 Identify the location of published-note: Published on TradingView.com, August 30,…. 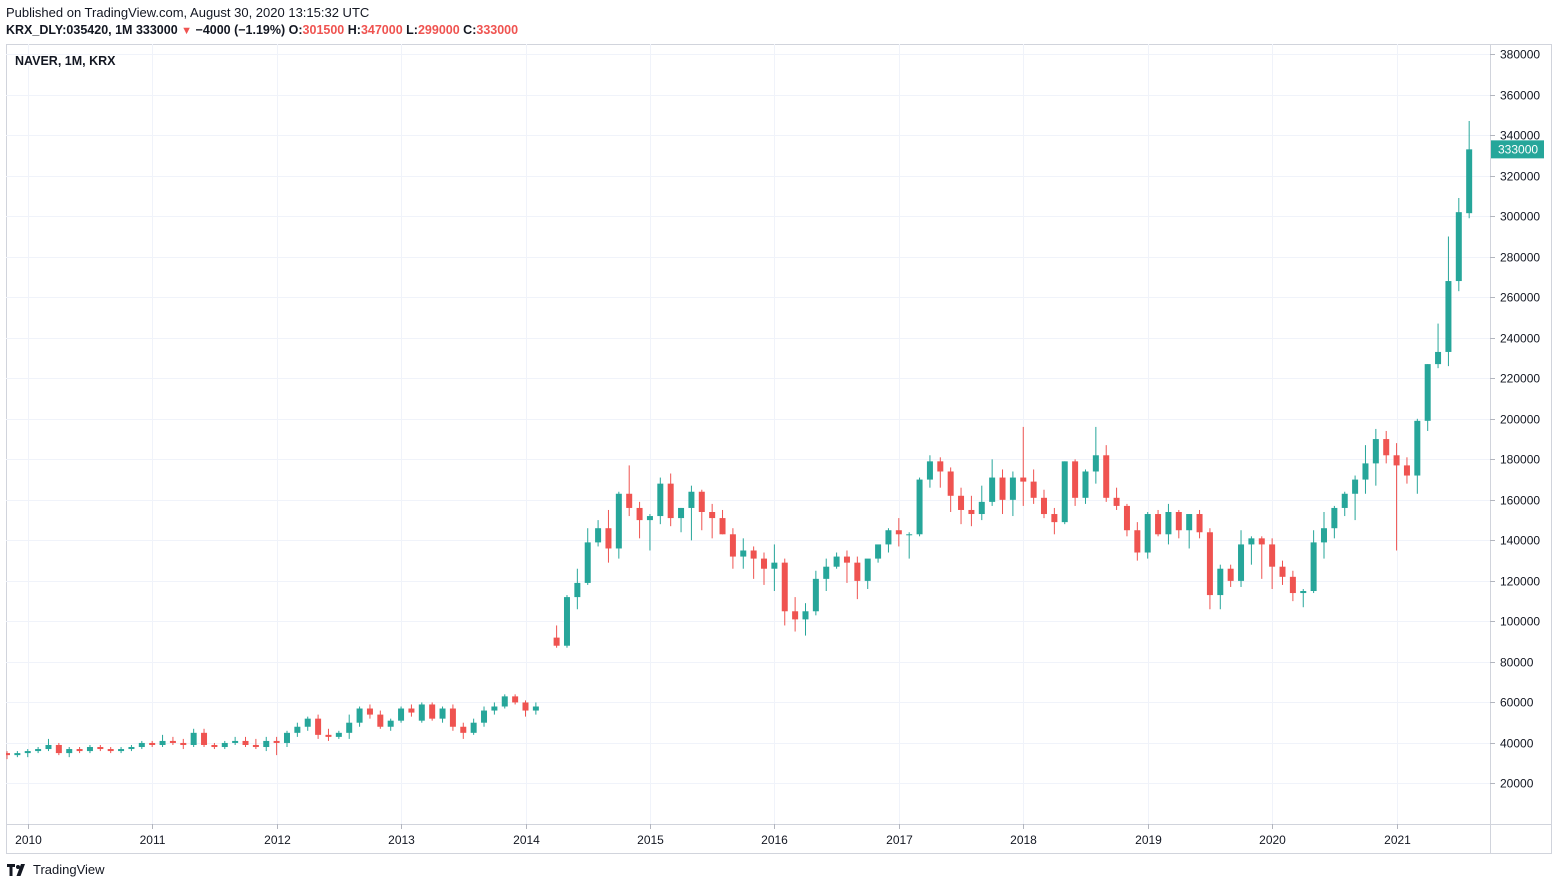
(188, 12).